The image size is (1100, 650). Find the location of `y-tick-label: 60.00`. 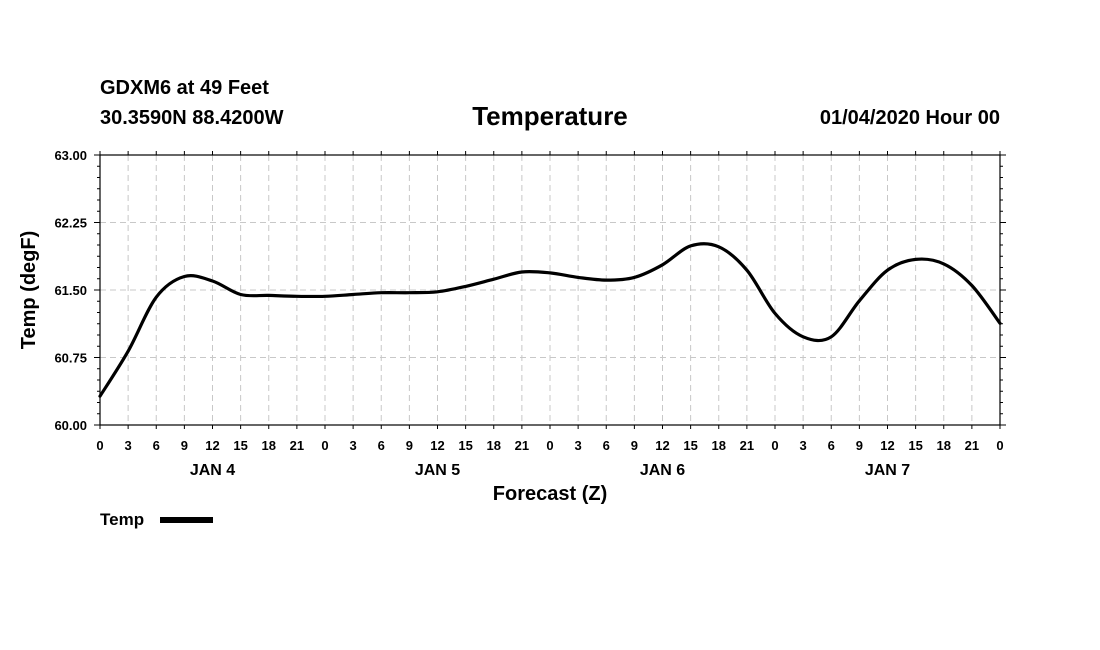

y-tick-label: 60.00 is located at coordinates (70, 425).